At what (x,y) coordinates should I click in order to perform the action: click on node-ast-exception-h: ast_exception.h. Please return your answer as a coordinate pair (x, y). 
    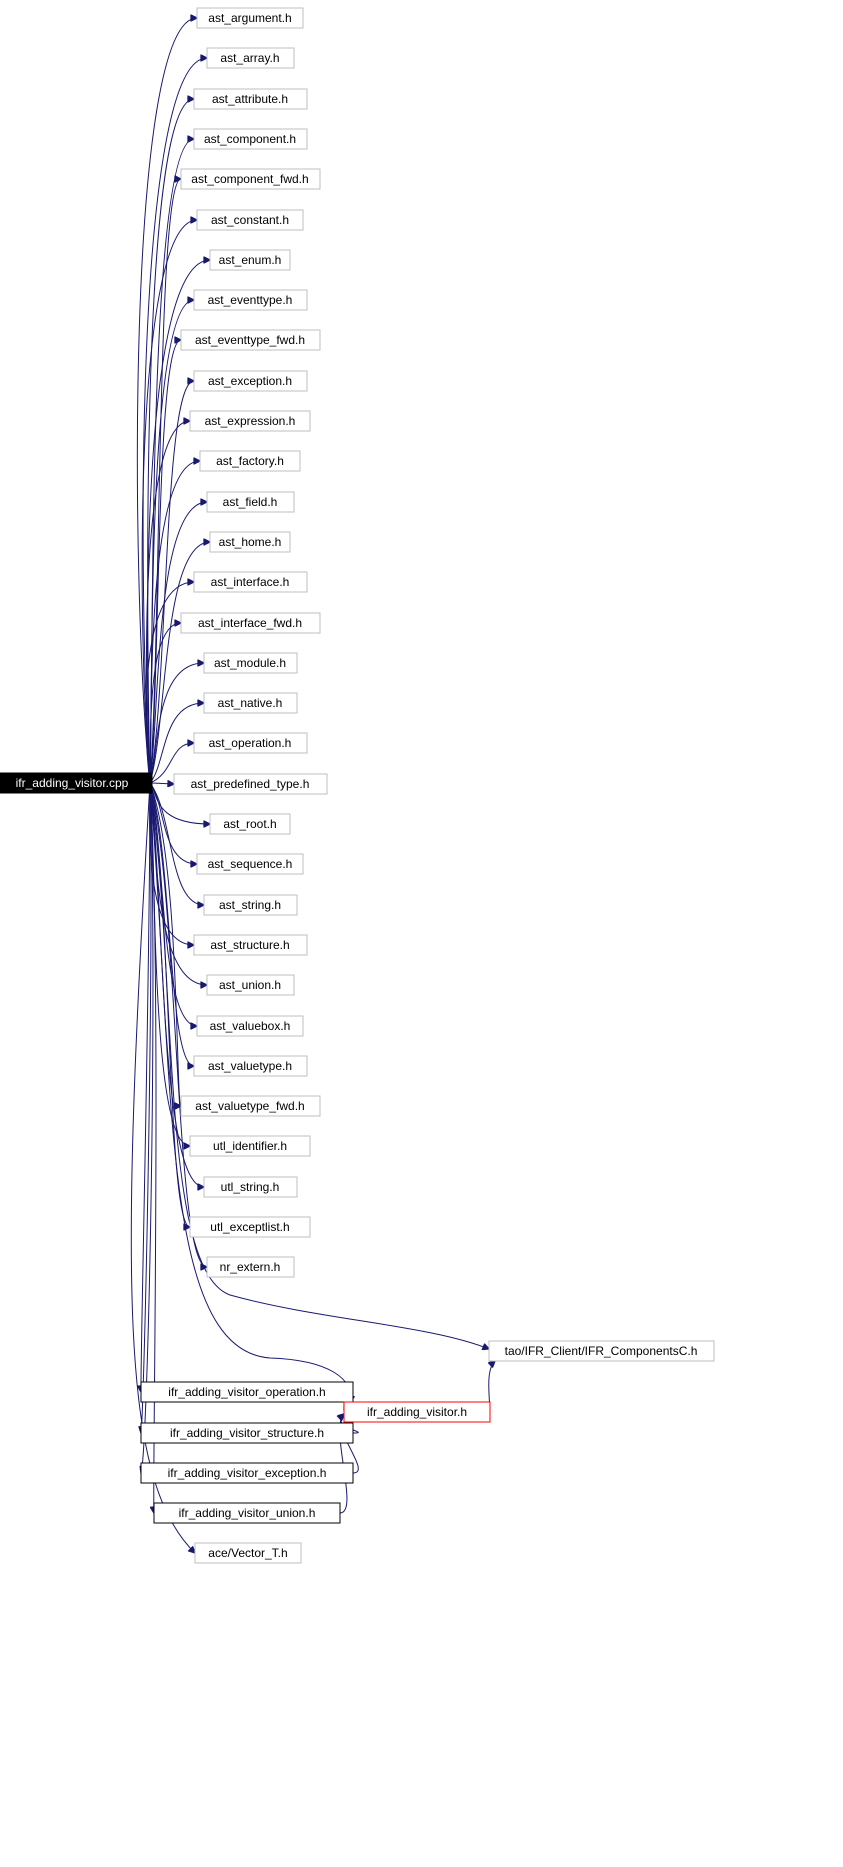
    Looking at the image, I should click on (250, 381).